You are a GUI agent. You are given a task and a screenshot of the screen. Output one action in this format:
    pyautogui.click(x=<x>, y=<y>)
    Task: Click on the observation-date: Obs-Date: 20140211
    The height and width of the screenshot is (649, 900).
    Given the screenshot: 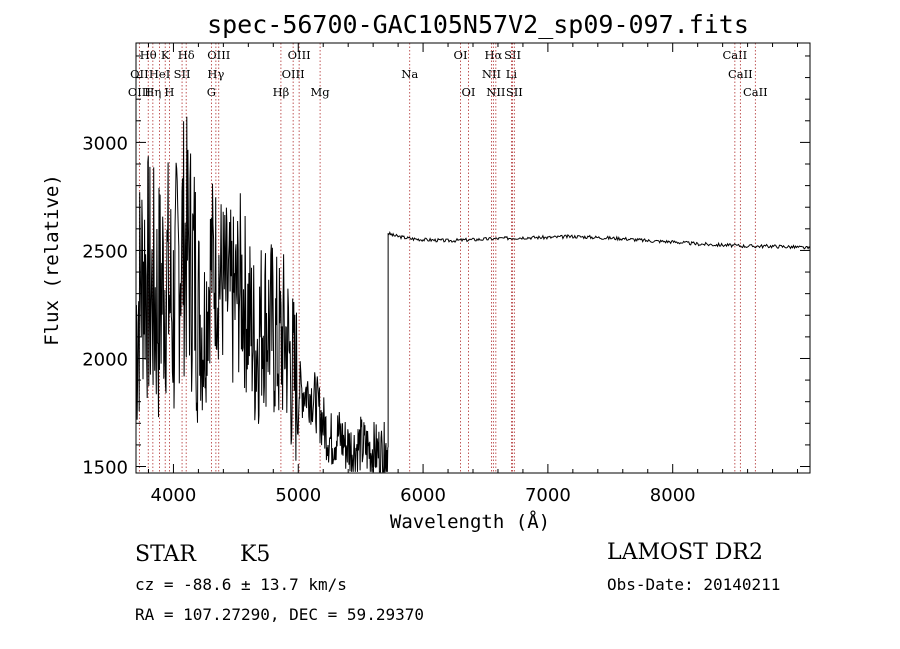 What is the action you would take?
    pyautogui.click(x=693, y=584)
    